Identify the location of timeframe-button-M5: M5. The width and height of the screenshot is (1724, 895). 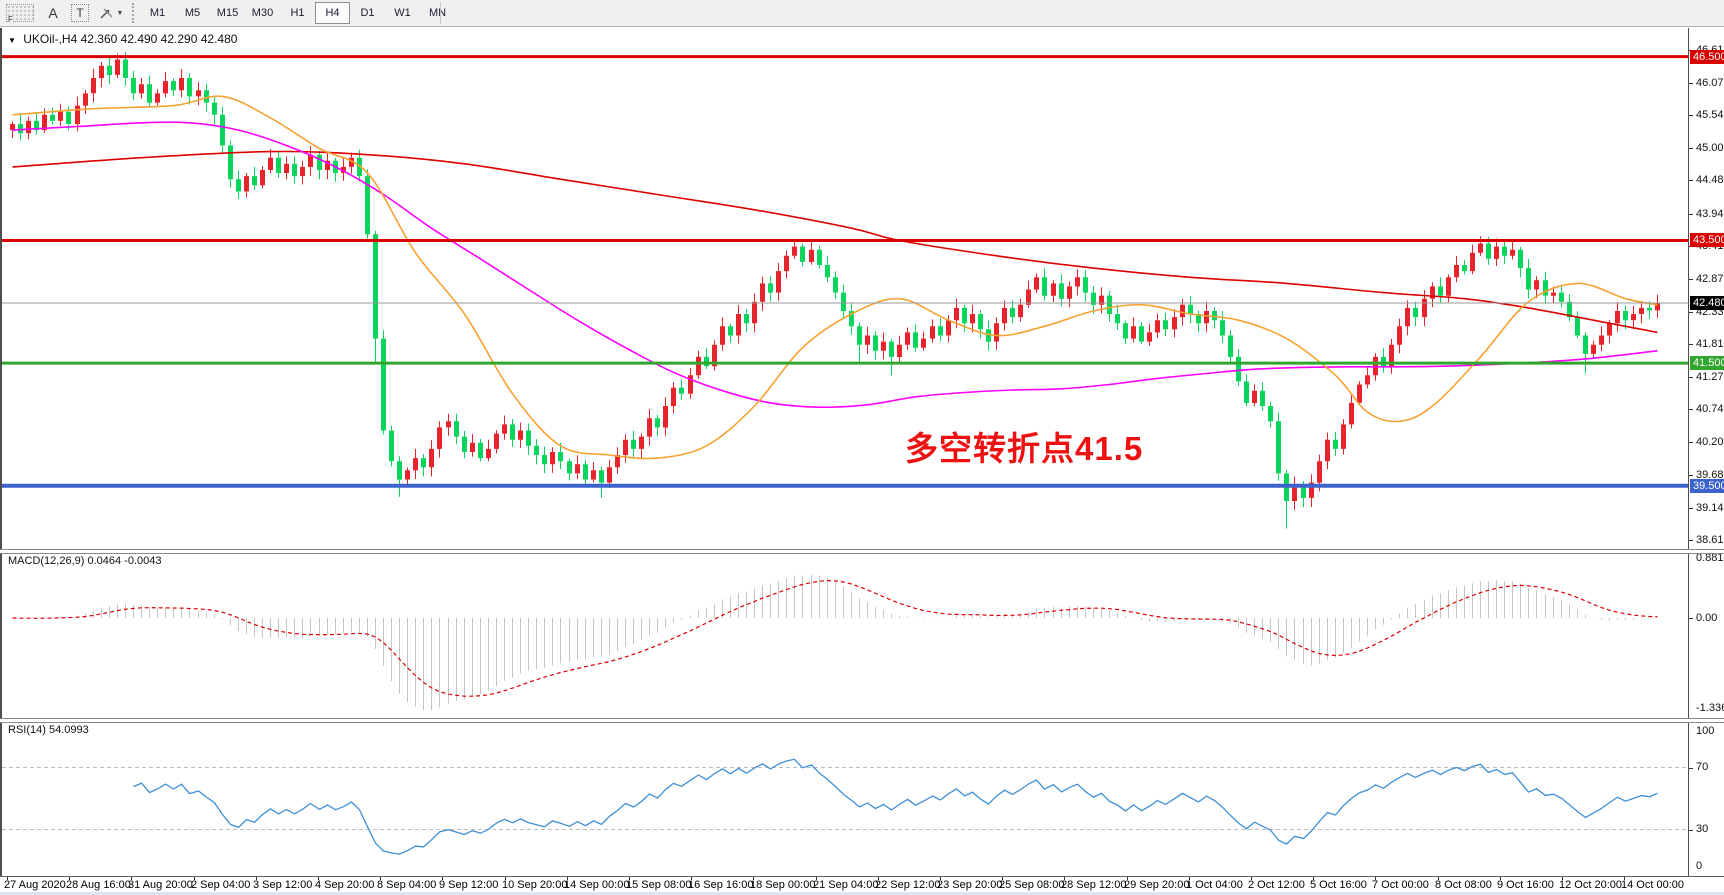
(192, 13).